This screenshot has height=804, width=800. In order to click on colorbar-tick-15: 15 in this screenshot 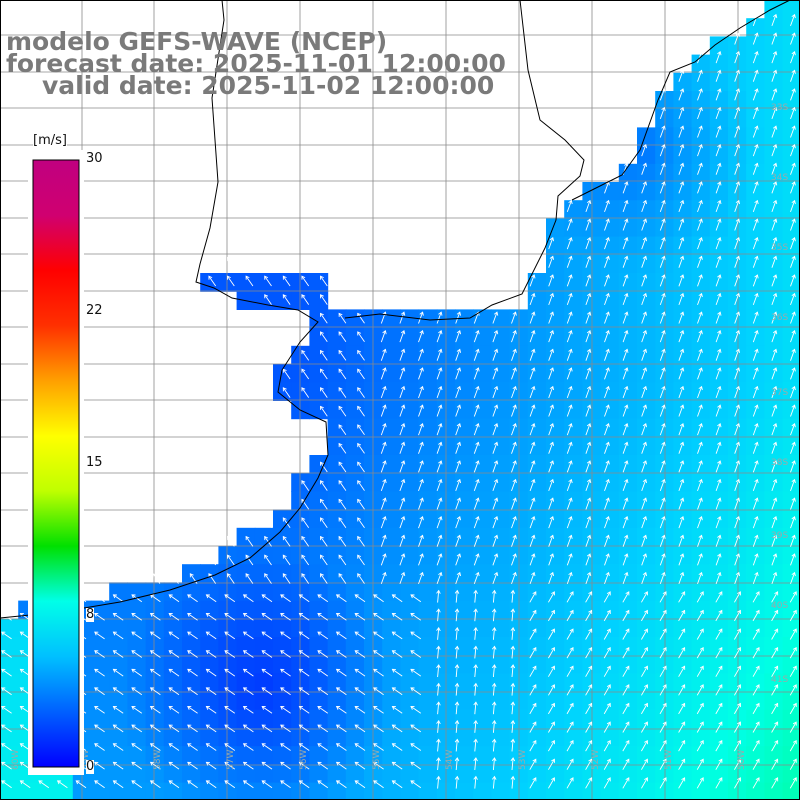, I will do `click(94, 462)`.